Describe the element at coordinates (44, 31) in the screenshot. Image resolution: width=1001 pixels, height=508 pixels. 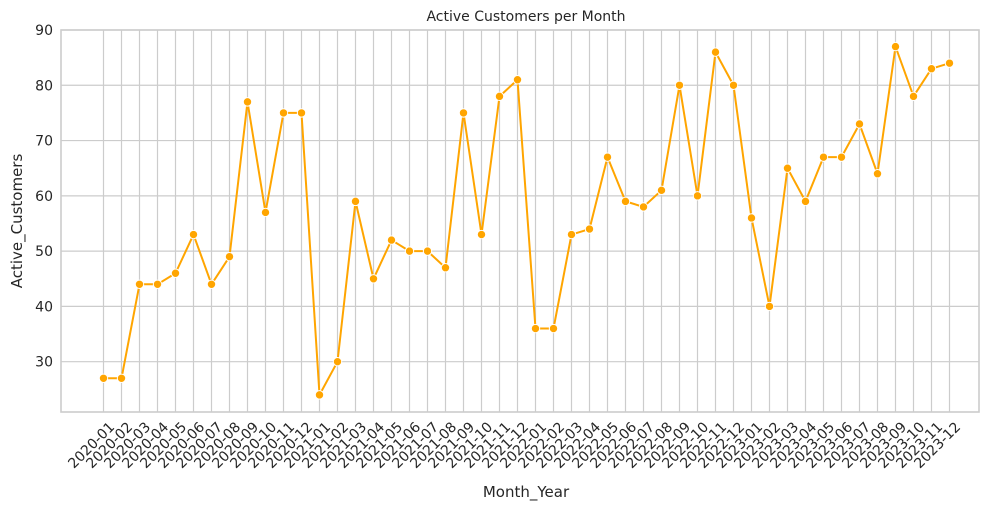
I see `y-tick-label: 90` at that location.